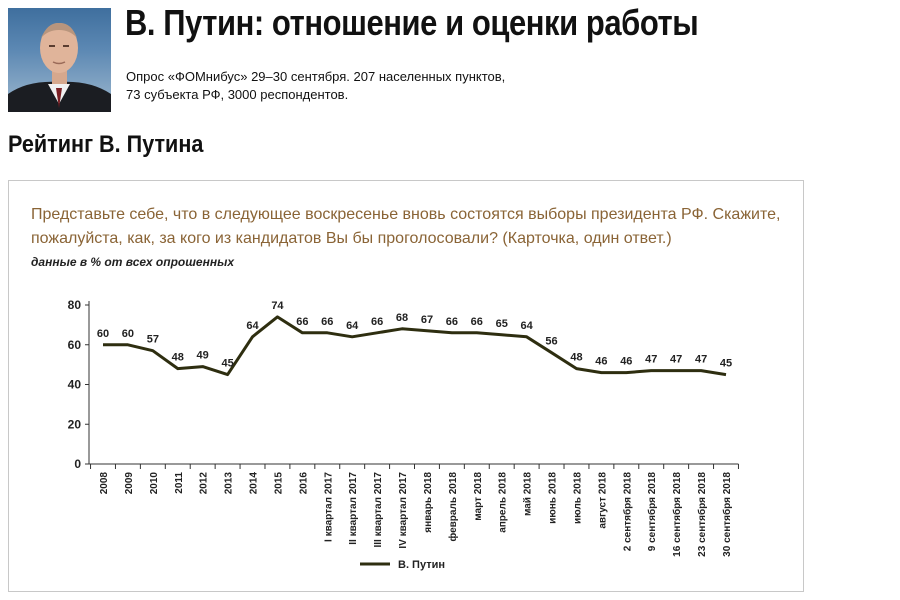  I want to click on x-tick-label: 2 сентября 2018, so click(627, 512).